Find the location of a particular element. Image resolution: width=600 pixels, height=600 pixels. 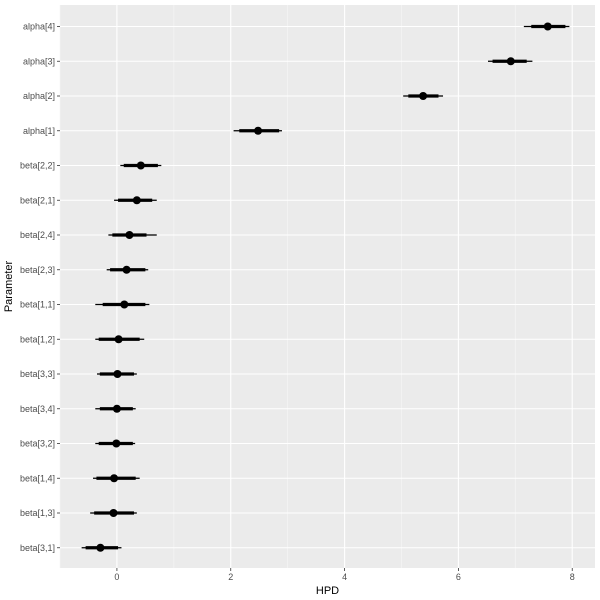

y-tick-label: beta[3,1] is located at coordinates (37, 548).